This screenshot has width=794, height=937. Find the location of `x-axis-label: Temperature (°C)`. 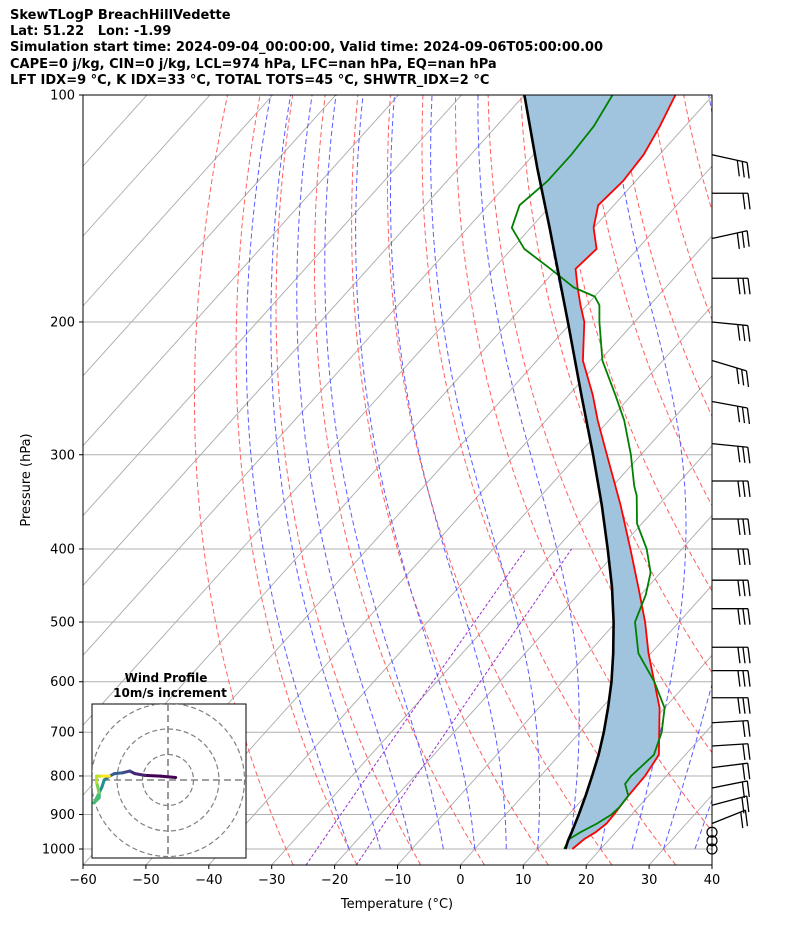

x-axis-label: Temperature (°C) is located at coordinates (396, 904).